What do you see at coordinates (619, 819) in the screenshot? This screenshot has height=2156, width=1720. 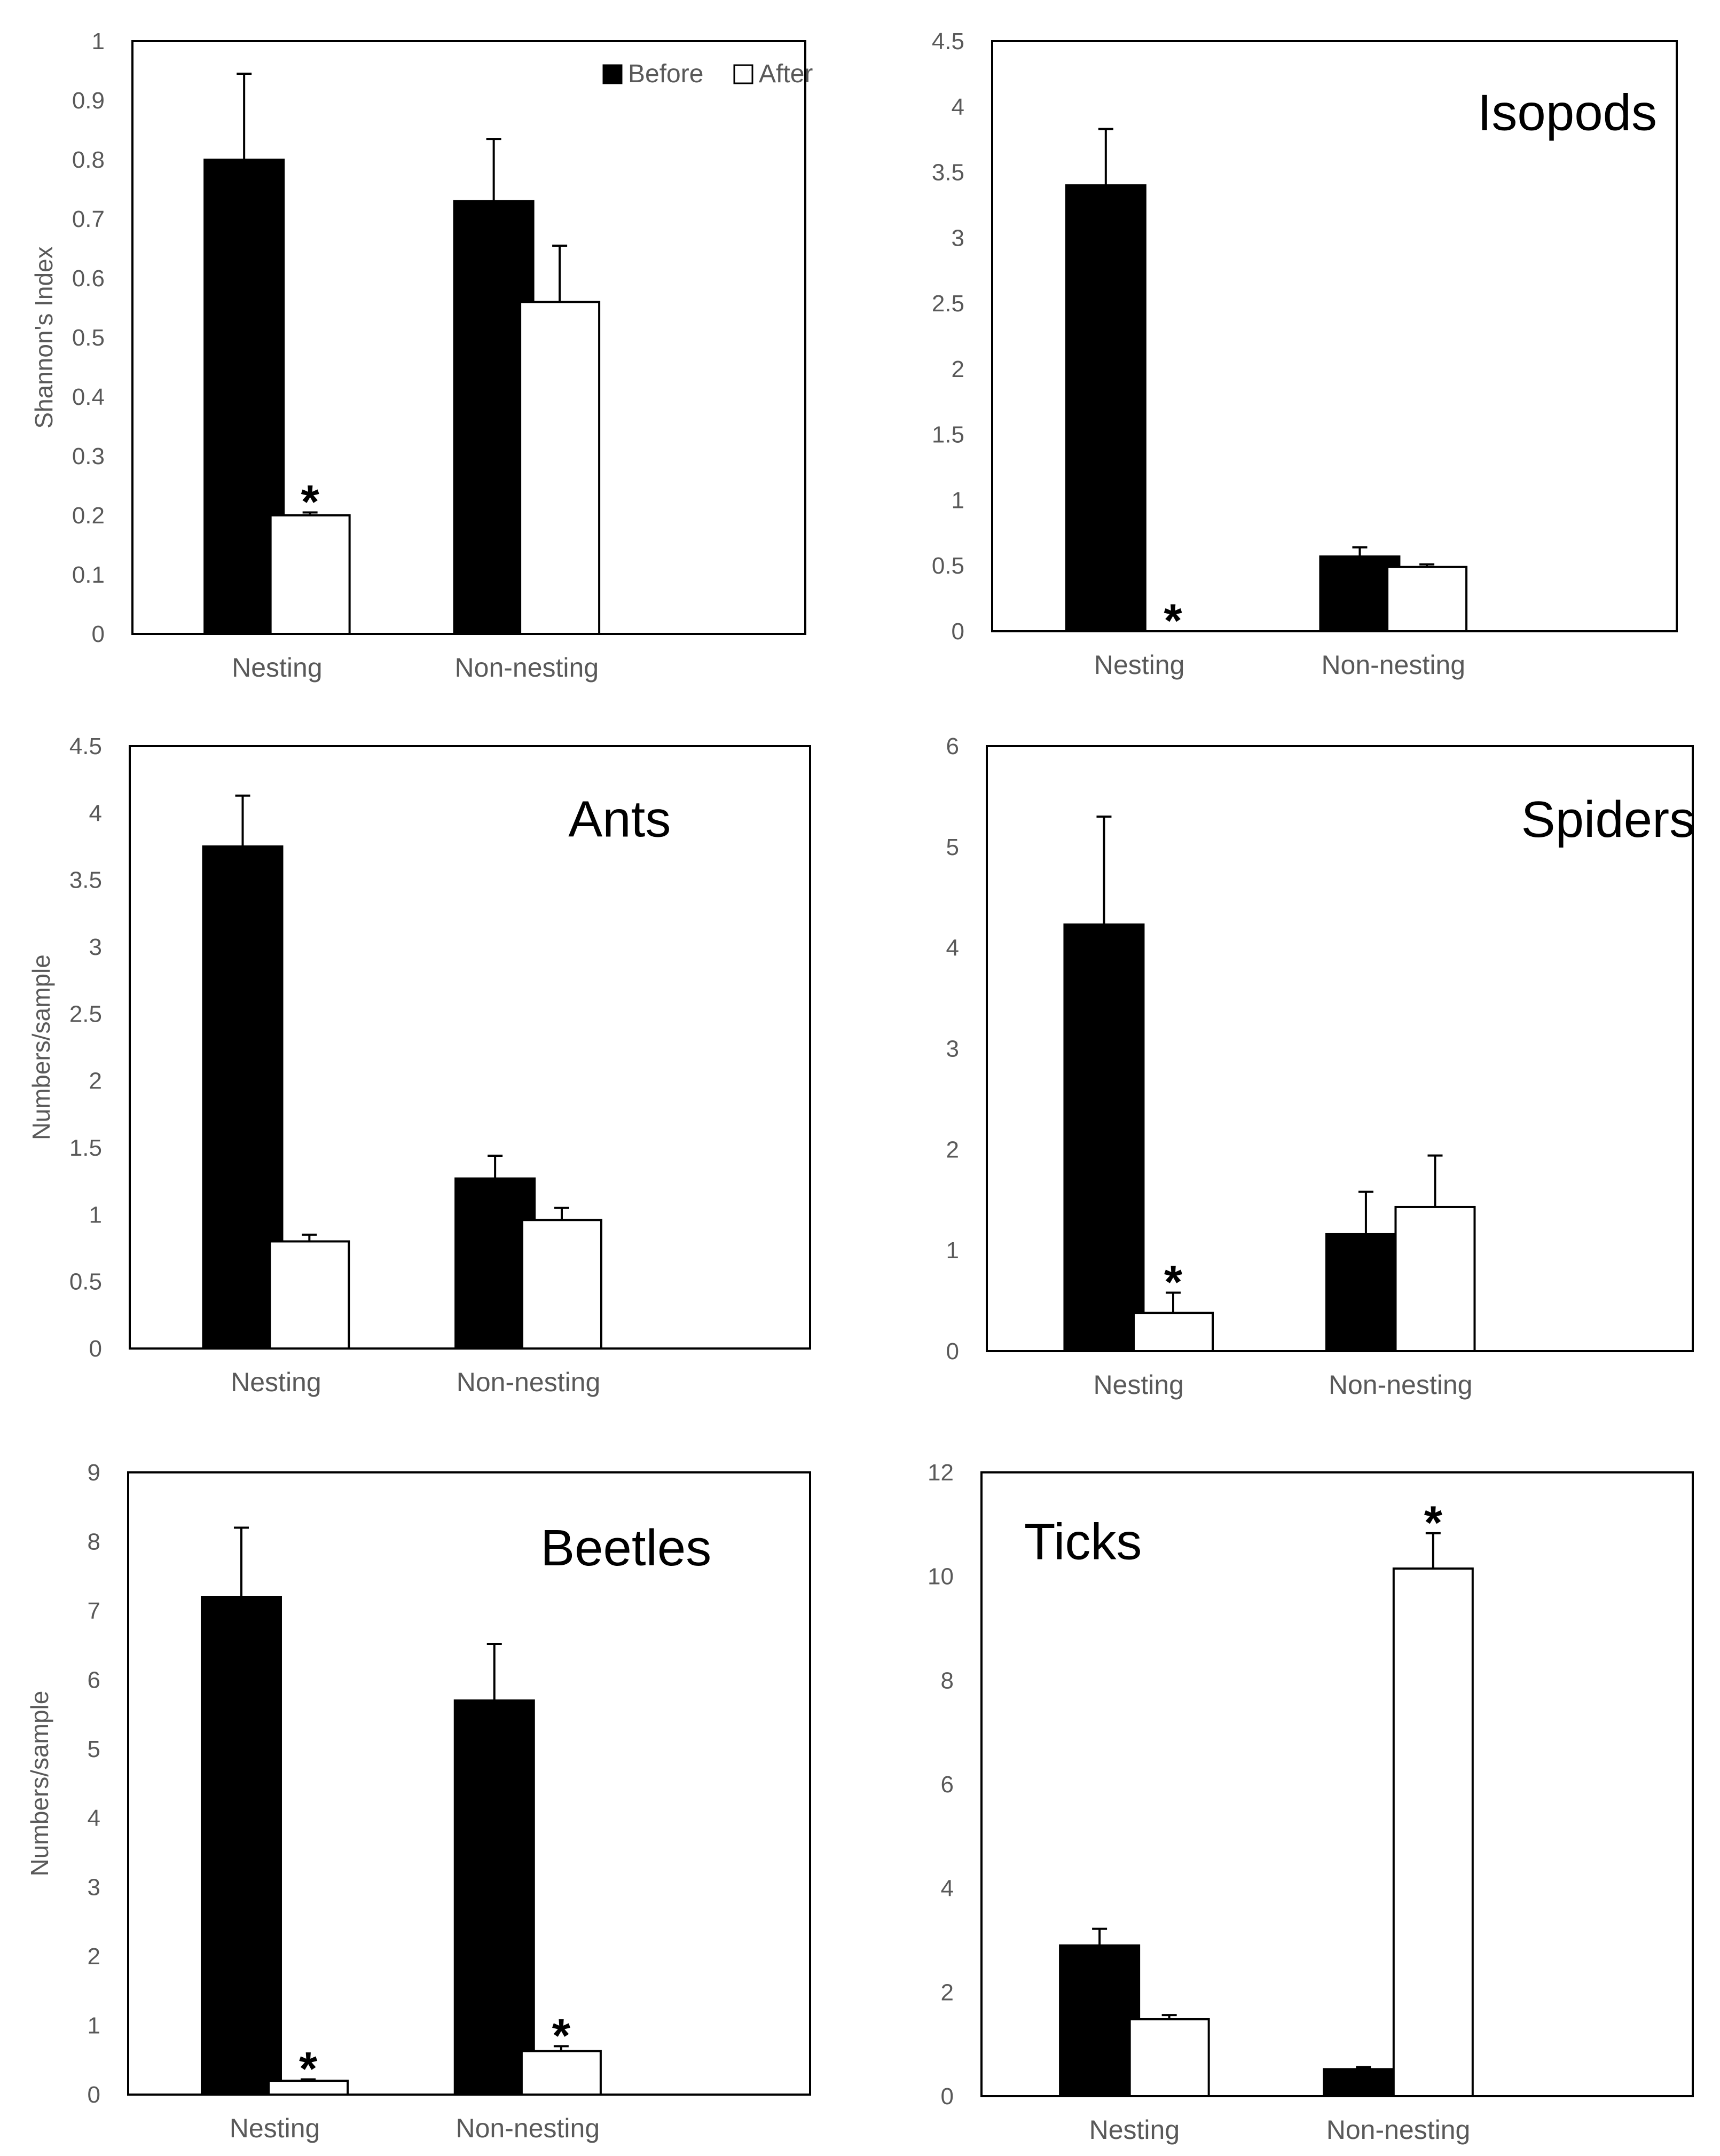 I see `panel-title: Ants` at bounding box center [619, 819].